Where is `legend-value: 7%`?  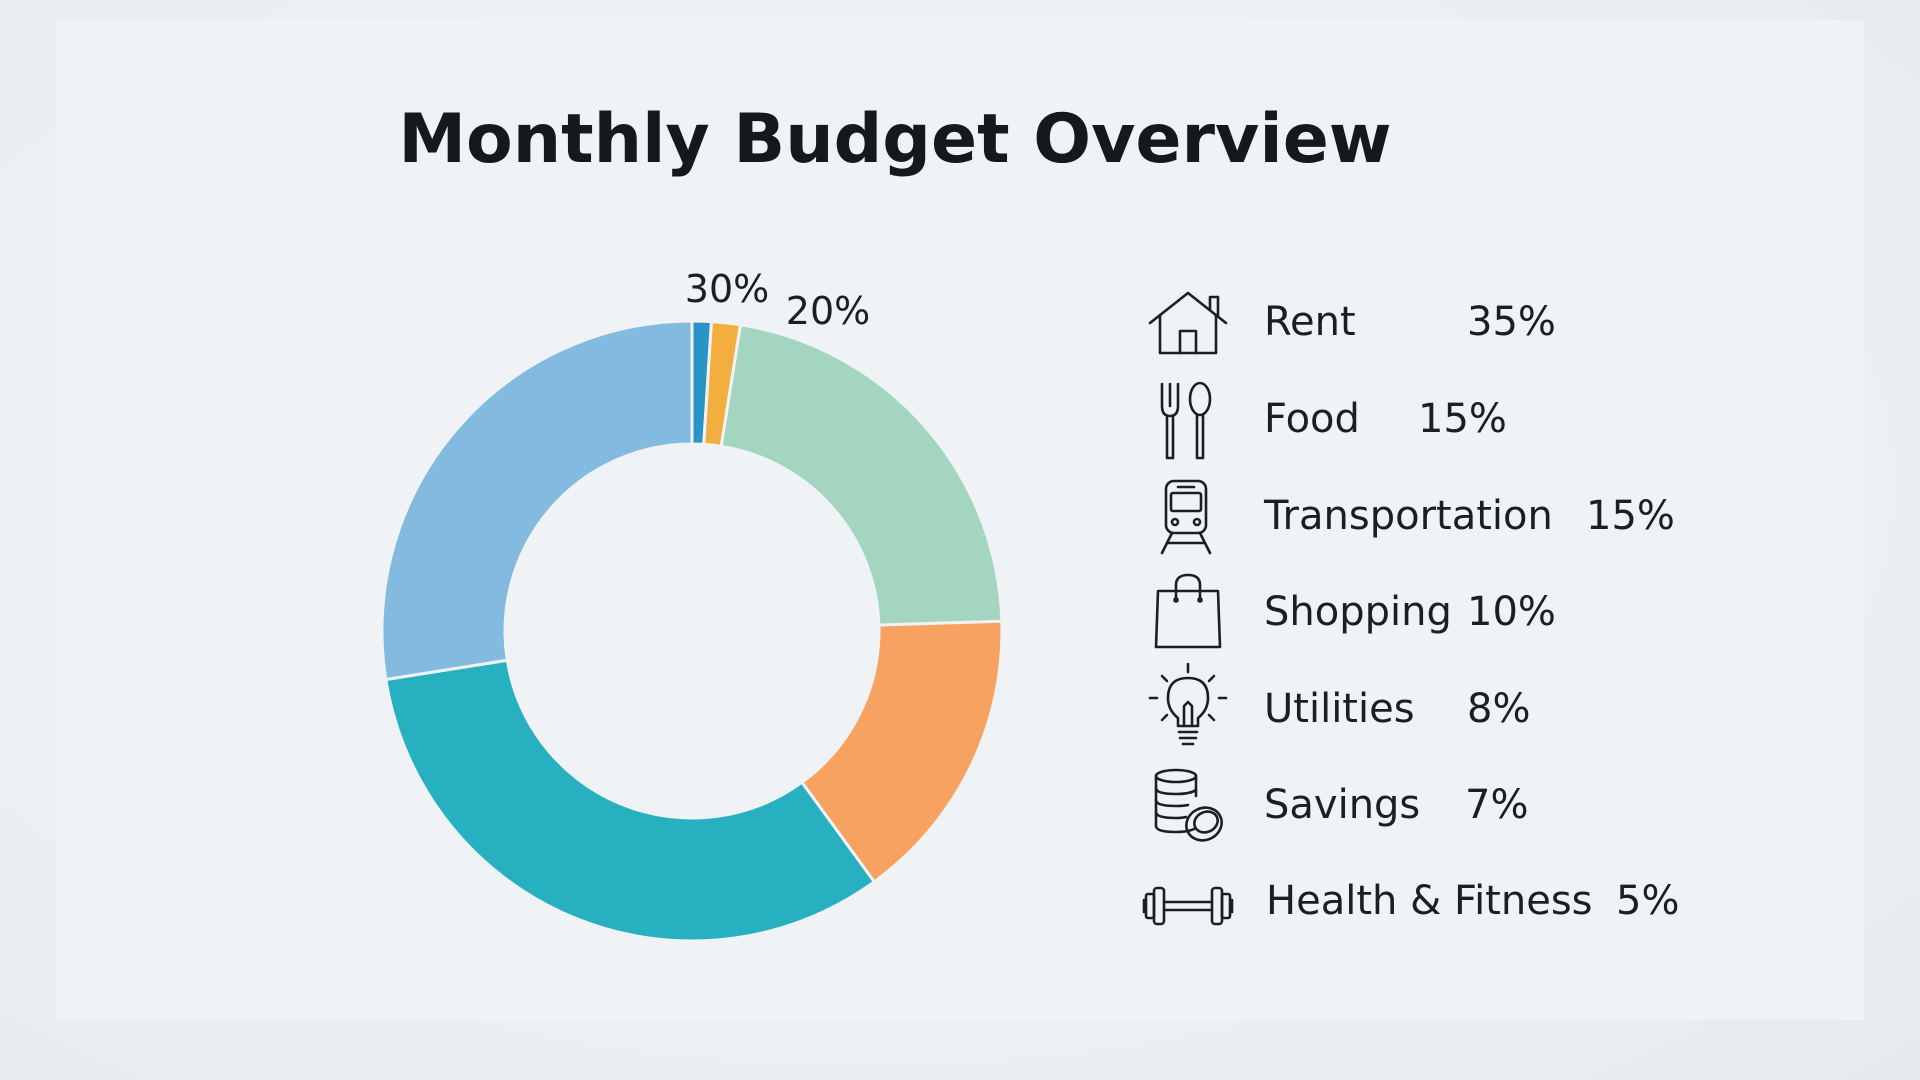
legend-value: 7% is located at coordinates (1497, 805).